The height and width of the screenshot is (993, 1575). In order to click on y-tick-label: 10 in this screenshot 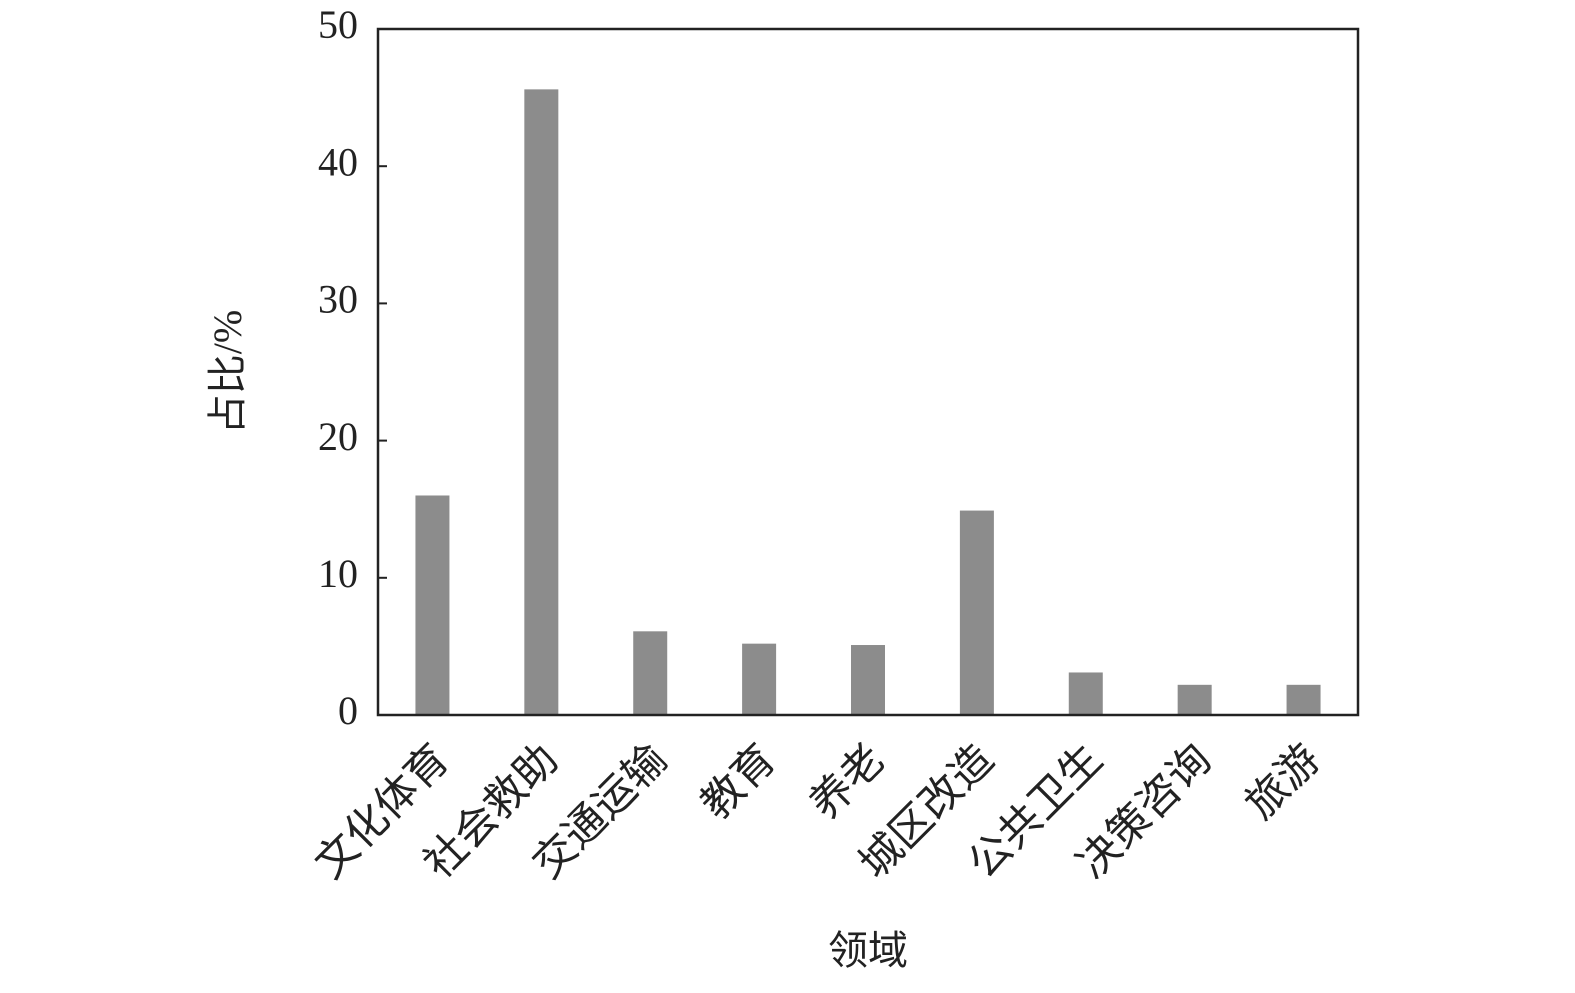, I will do `click(338, 573)`.